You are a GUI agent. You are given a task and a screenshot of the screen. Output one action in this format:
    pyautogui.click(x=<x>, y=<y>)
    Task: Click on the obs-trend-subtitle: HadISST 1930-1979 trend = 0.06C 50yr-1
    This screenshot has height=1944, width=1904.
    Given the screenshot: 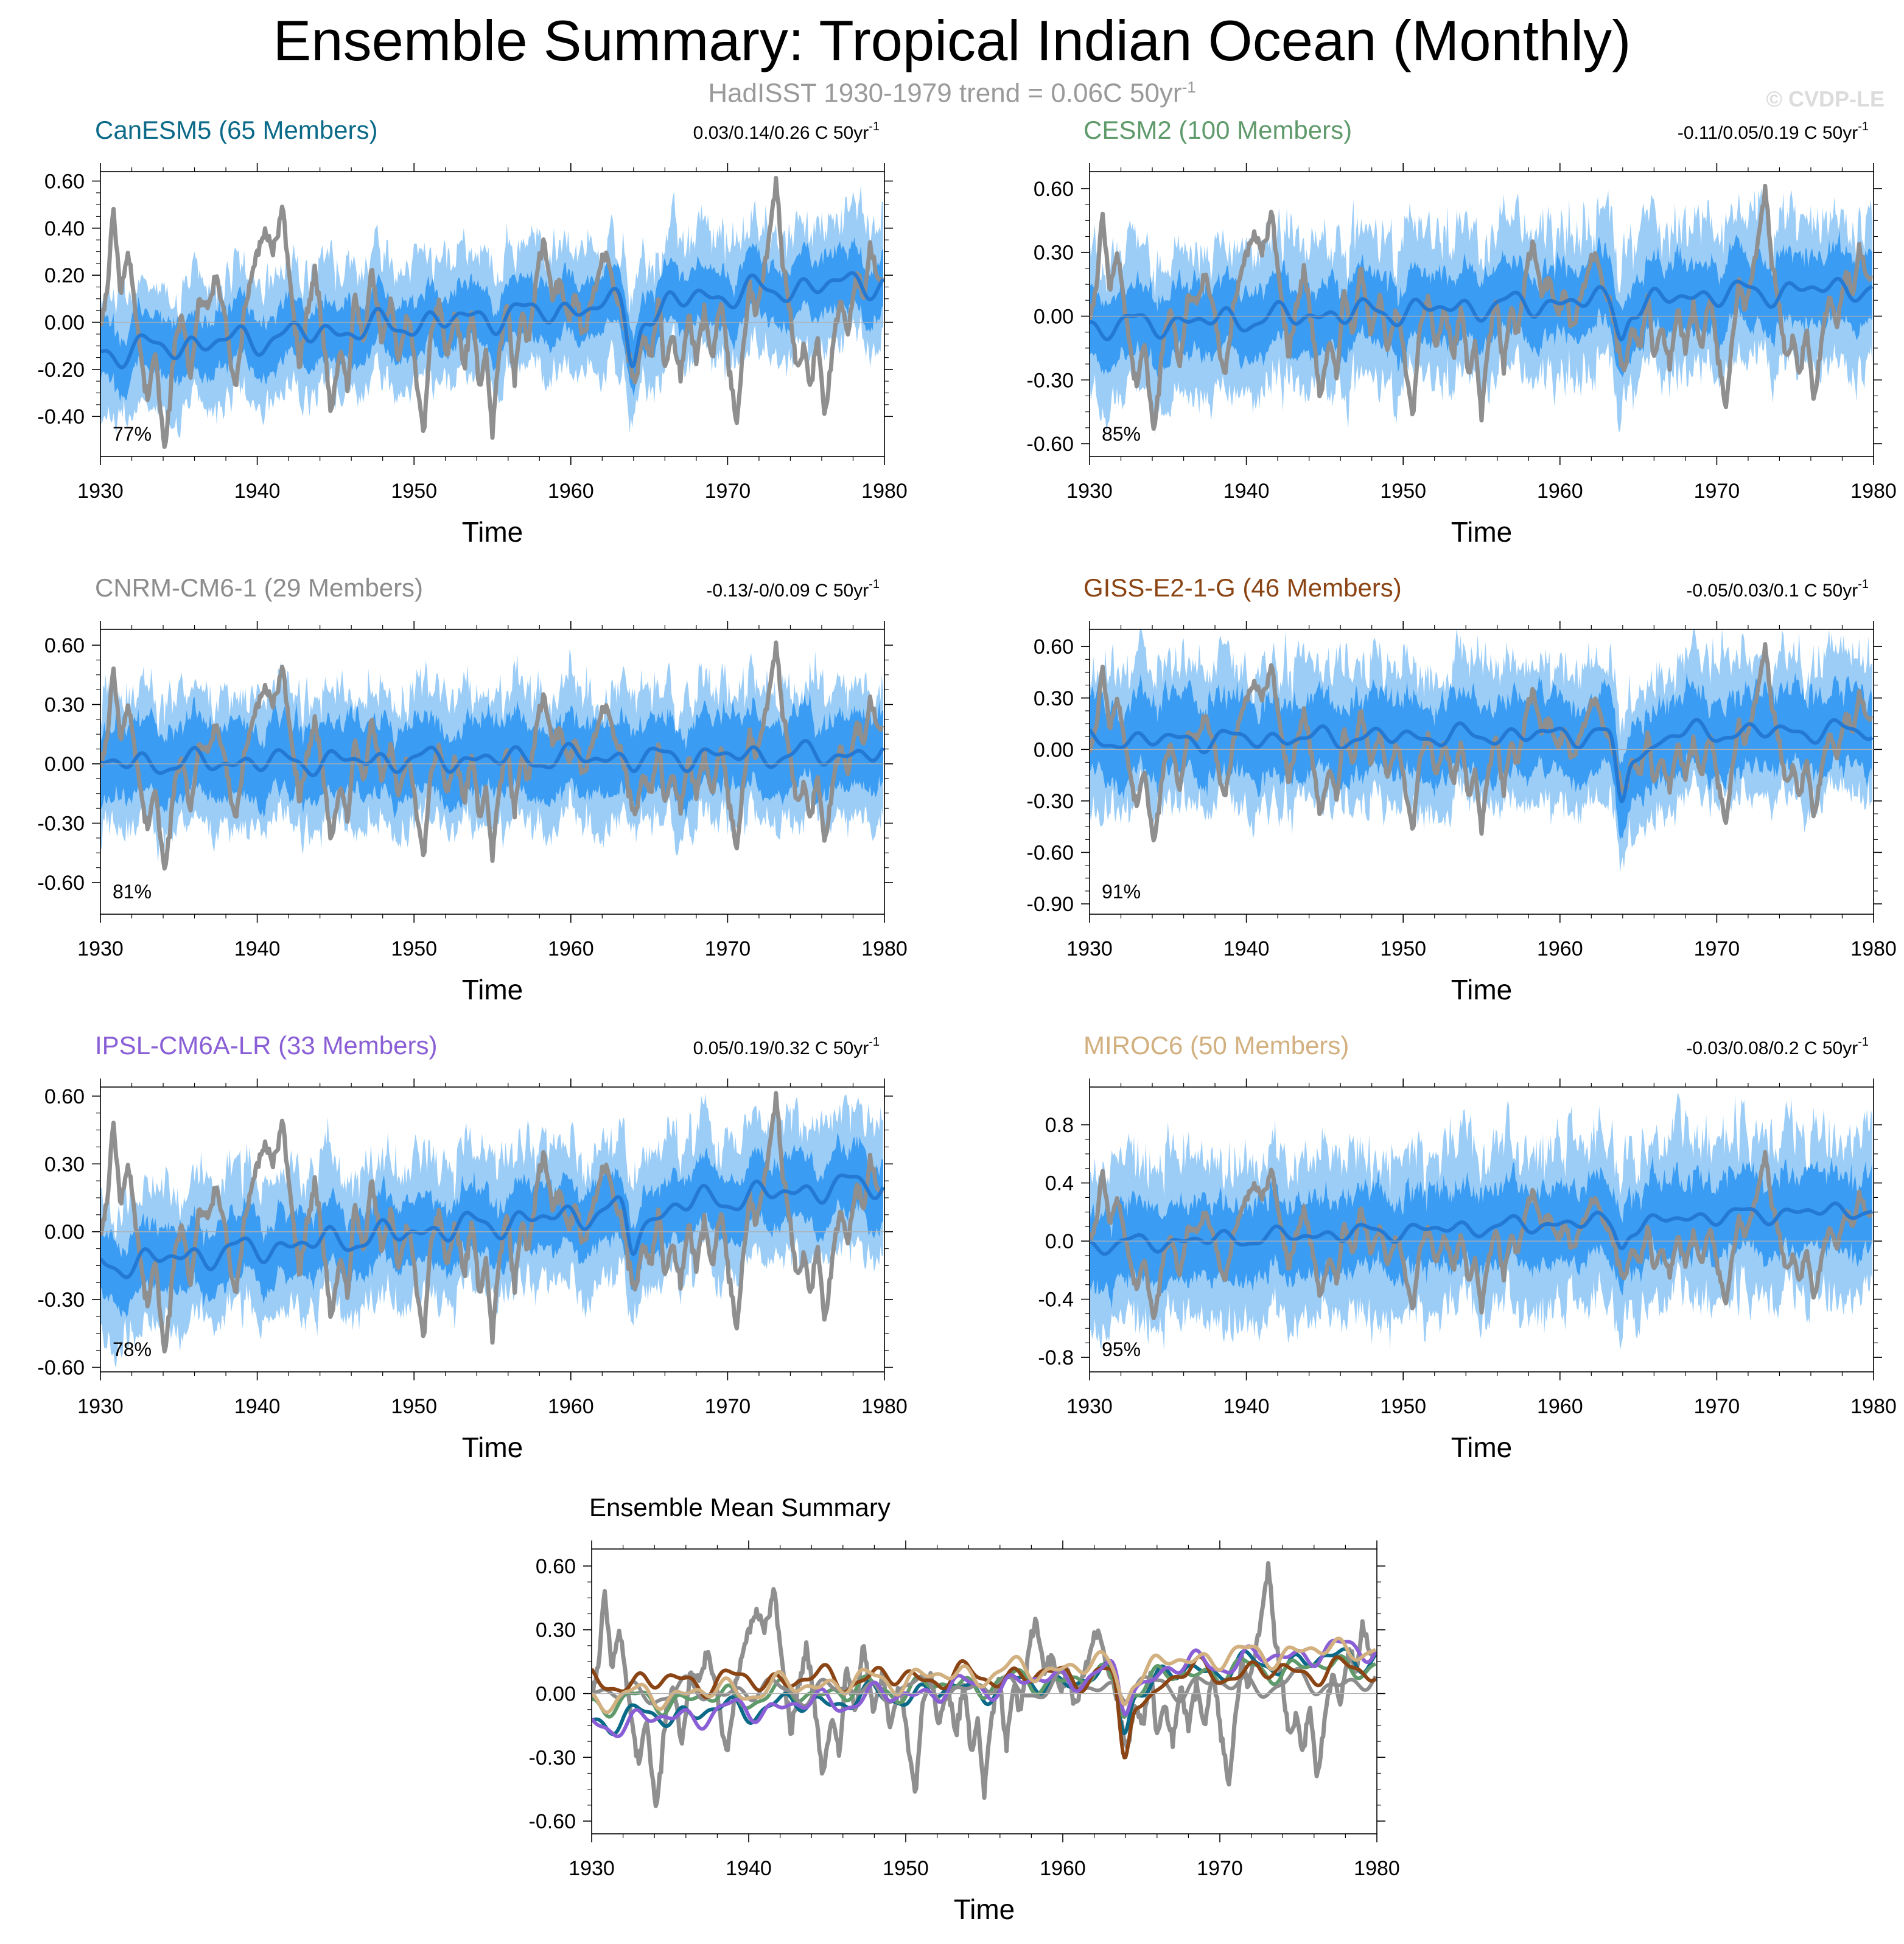 What is the action you would take?
    pyautogui.click(x=952, y=94)
    